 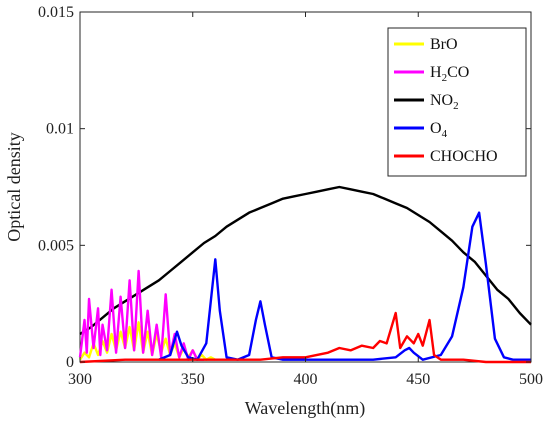 What do you see at coordinates (305, 337) in the screenshot?
I see `series-line-chocho` at bounding box center [305, 337].